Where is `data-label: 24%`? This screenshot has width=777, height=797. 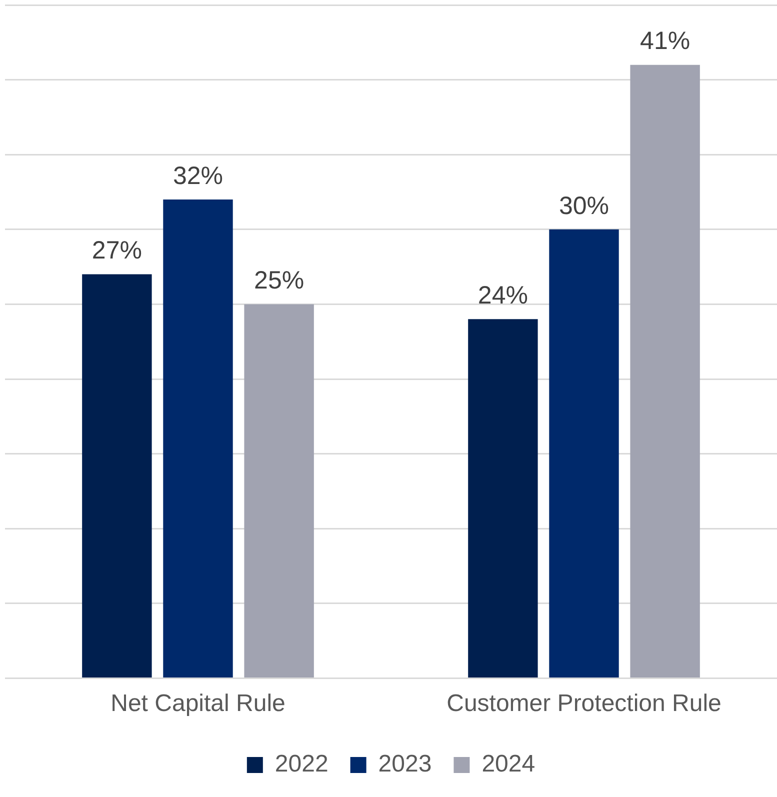
data-label: 24% is located at coordinates (503, 296).